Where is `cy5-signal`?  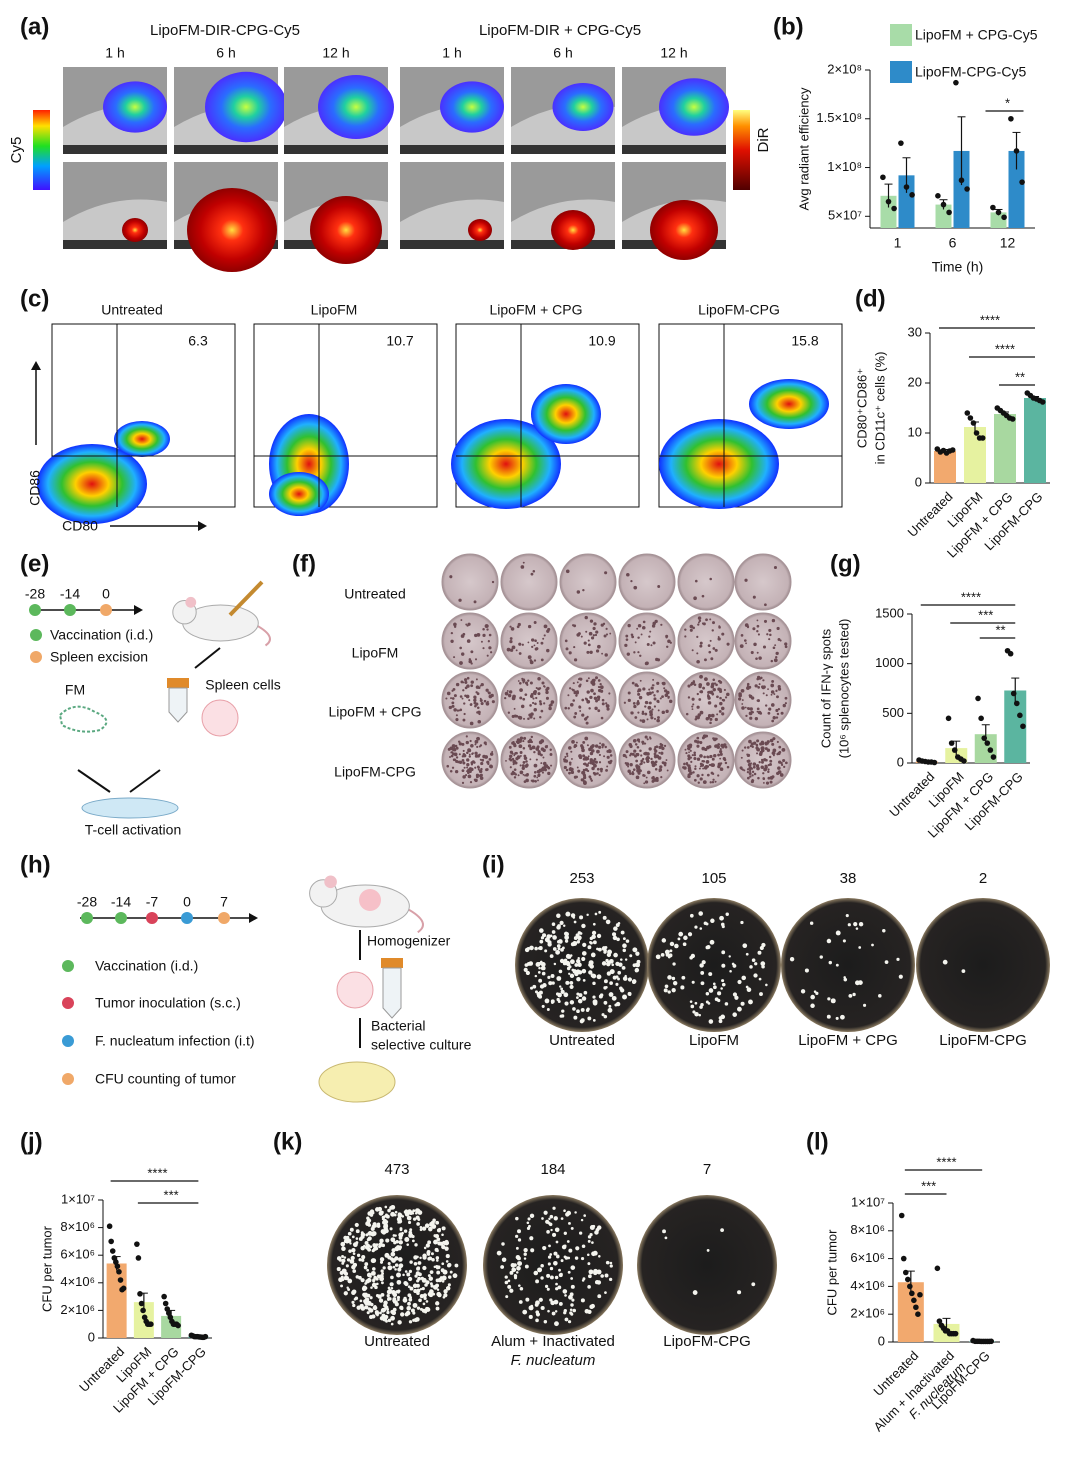 cy5-signal is located at coordinates (694, 107).